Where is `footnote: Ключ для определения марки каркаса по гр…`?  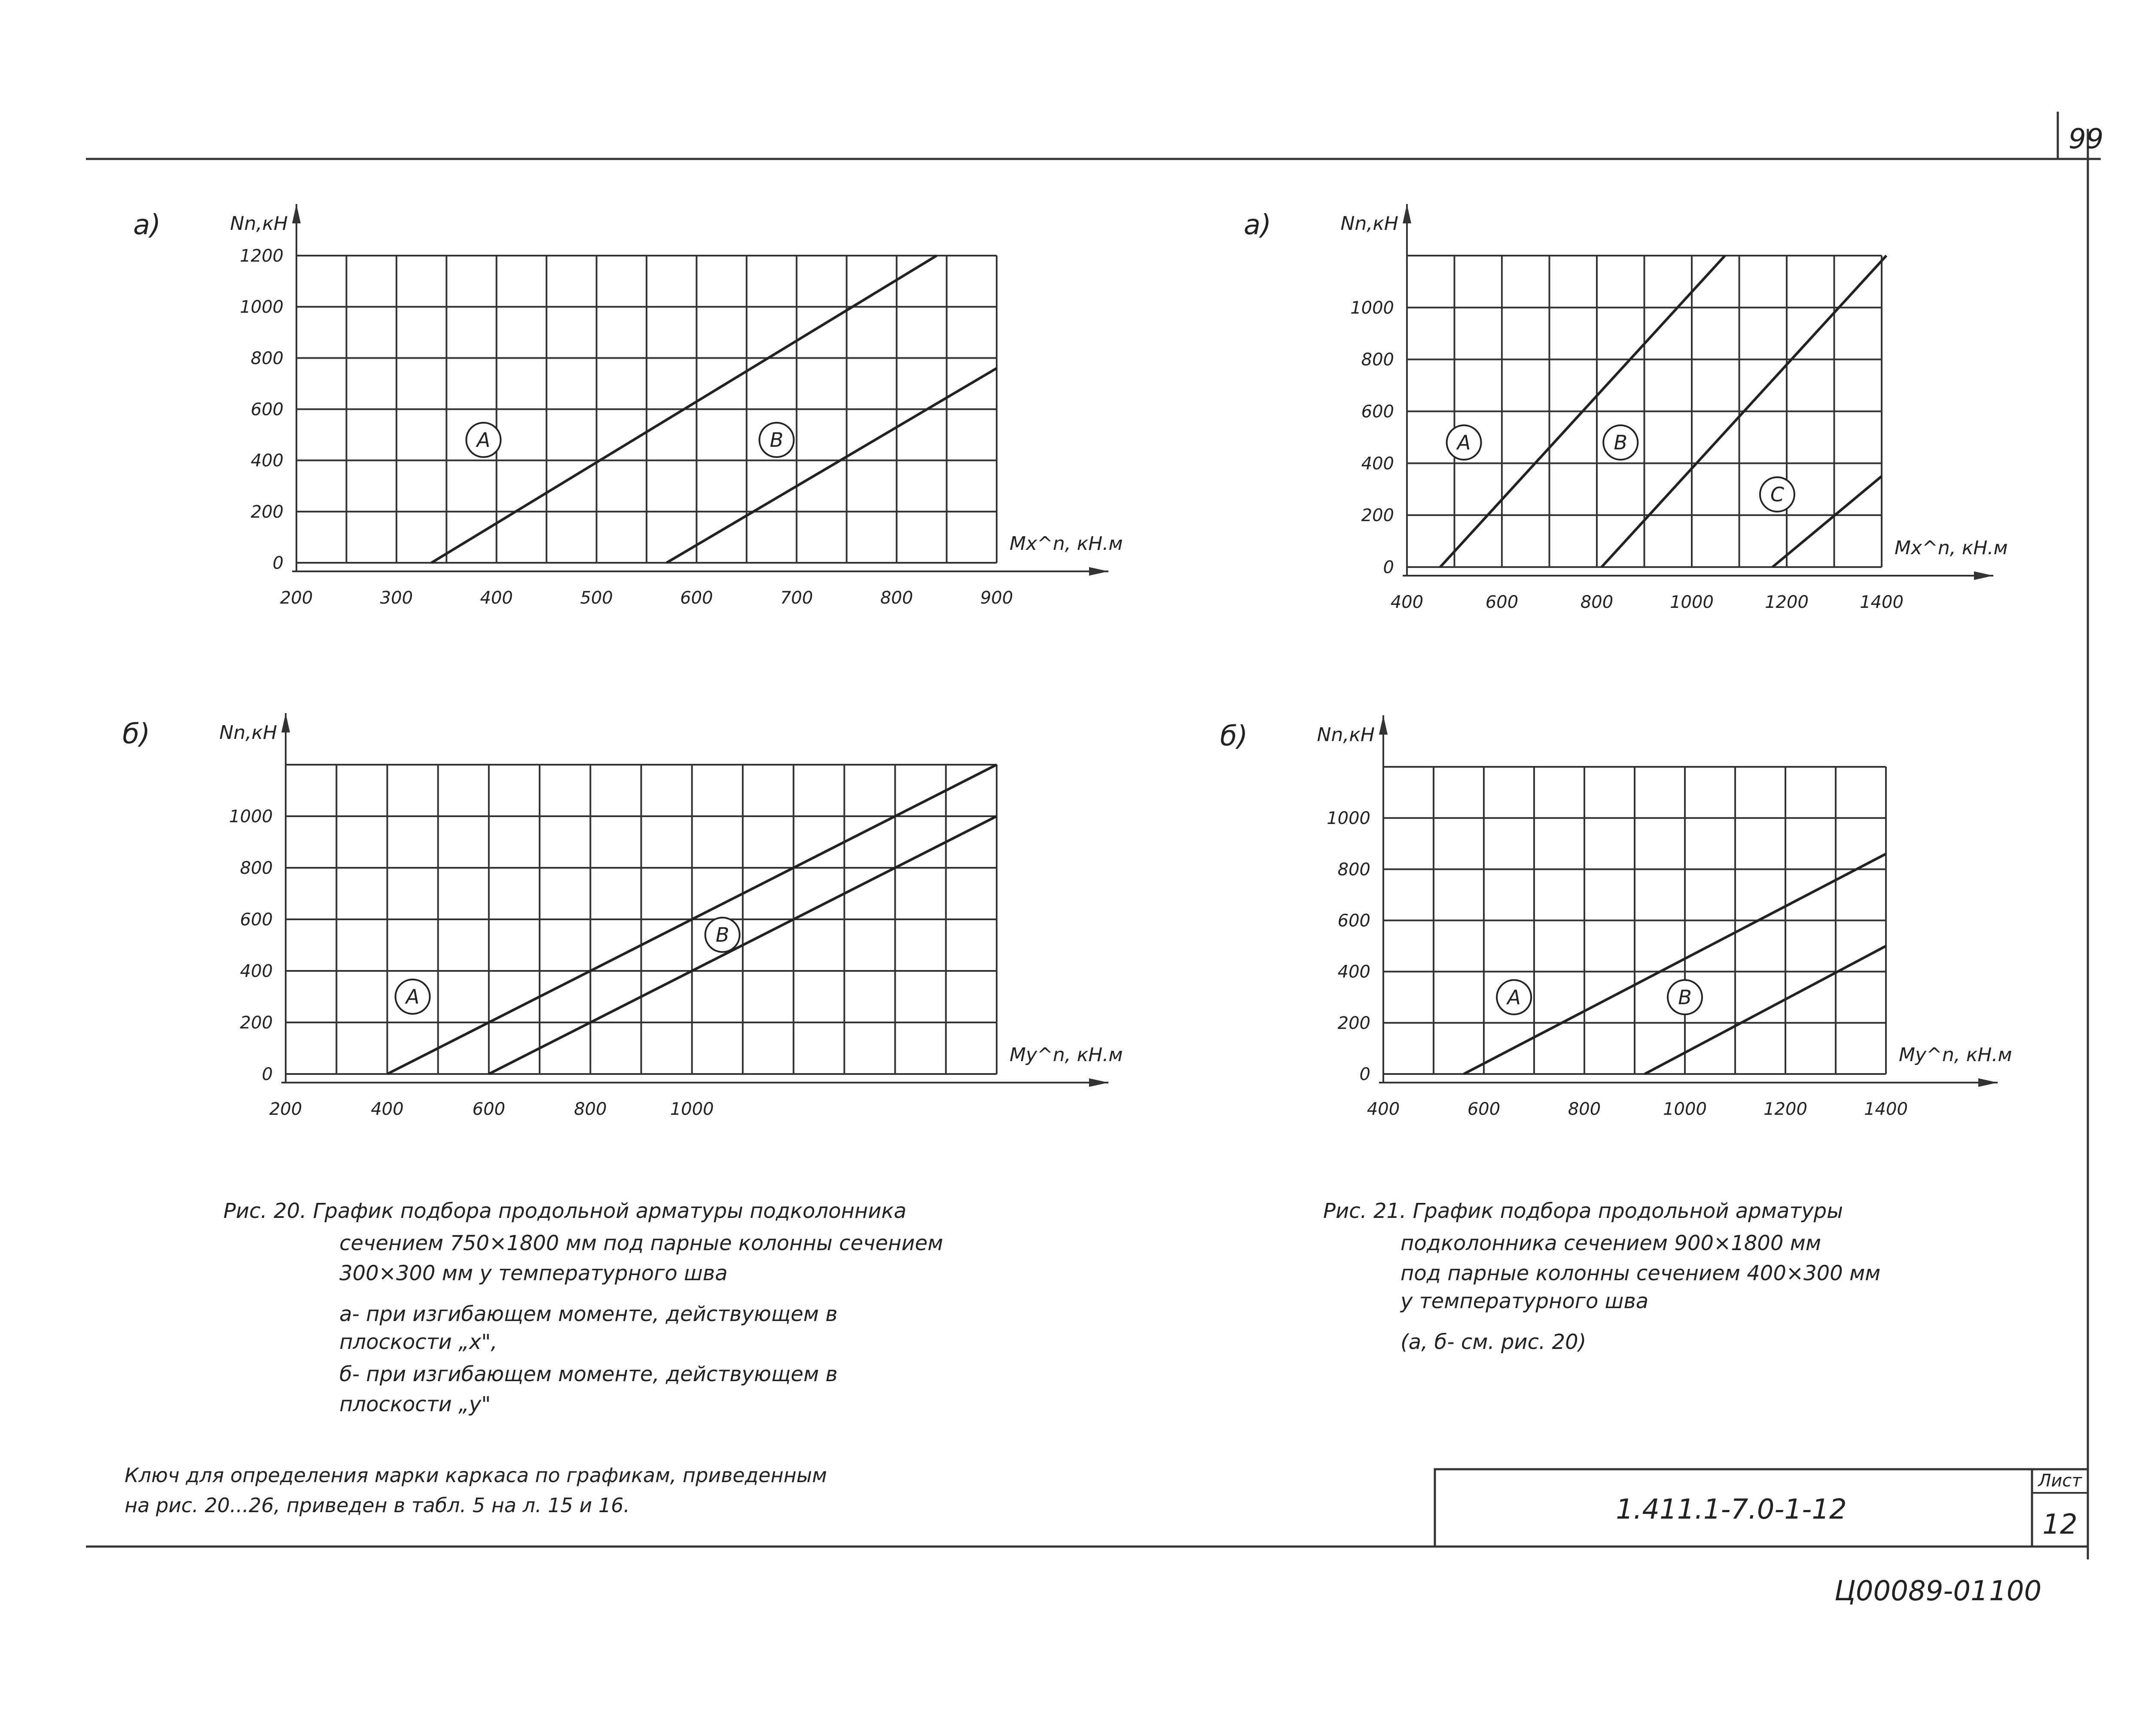
footnote: Ключ для определения марки каркаса по гр… is located at coordinates (476, 1490).